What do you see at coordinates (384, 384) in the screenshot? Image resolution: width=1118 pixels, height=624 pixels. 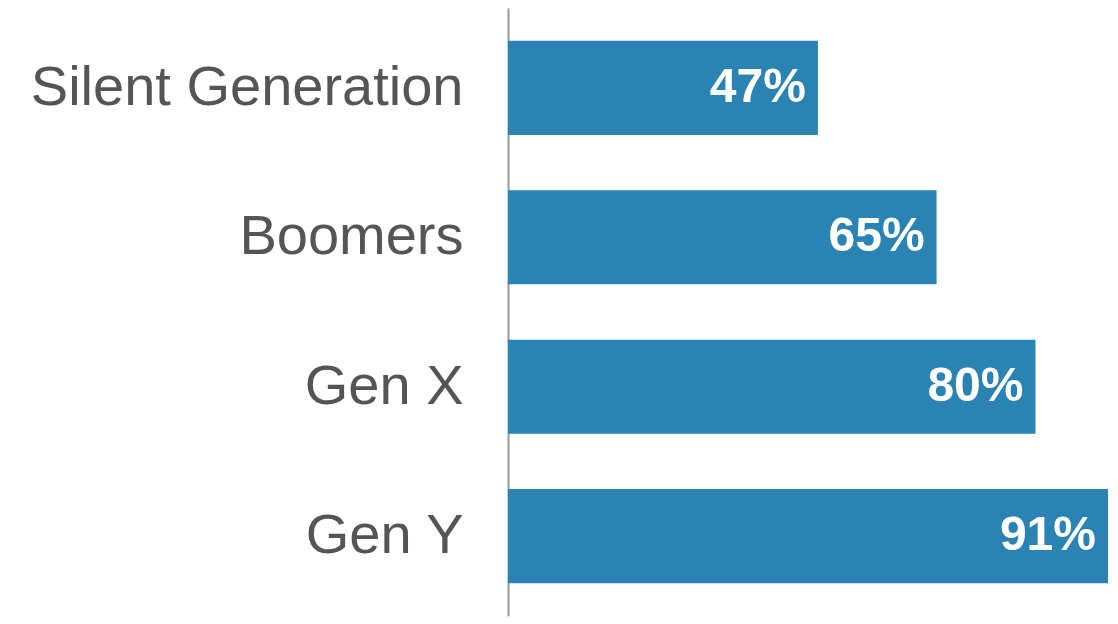 I see `y-tick-label: Gen X` at bounding box center [384, 384].